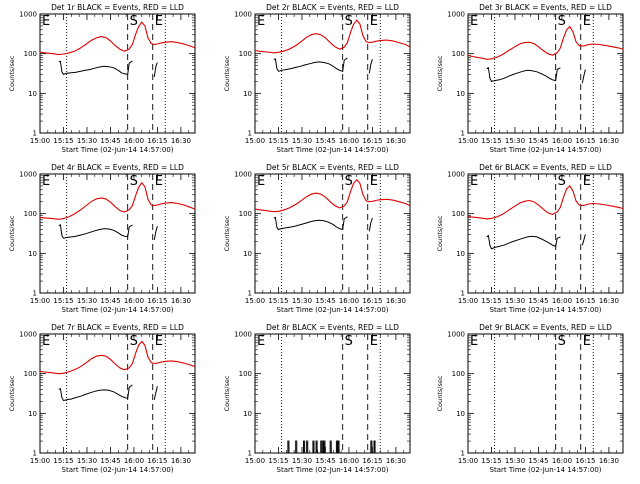  I want to click on panel-title: Det 3r BLACK = Events, RED = LLD, so click(545, 7).